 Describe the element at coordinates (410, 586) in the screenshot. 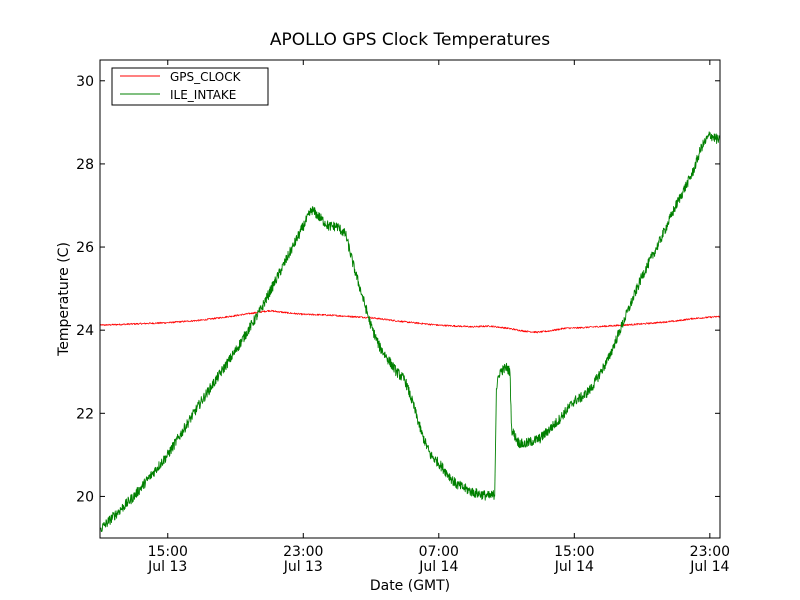

I see `x-axis-label: Date (GMT)` at that location.